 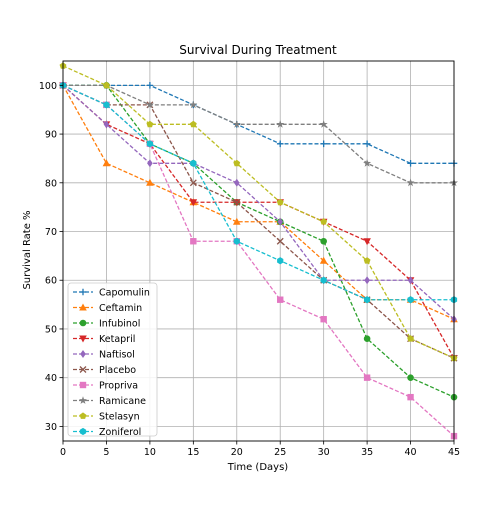 What do you see at coordinates (258, 50) in the screenshot?
I see `chart-title: Survival During Treatment` at bounding box center [258, 50].